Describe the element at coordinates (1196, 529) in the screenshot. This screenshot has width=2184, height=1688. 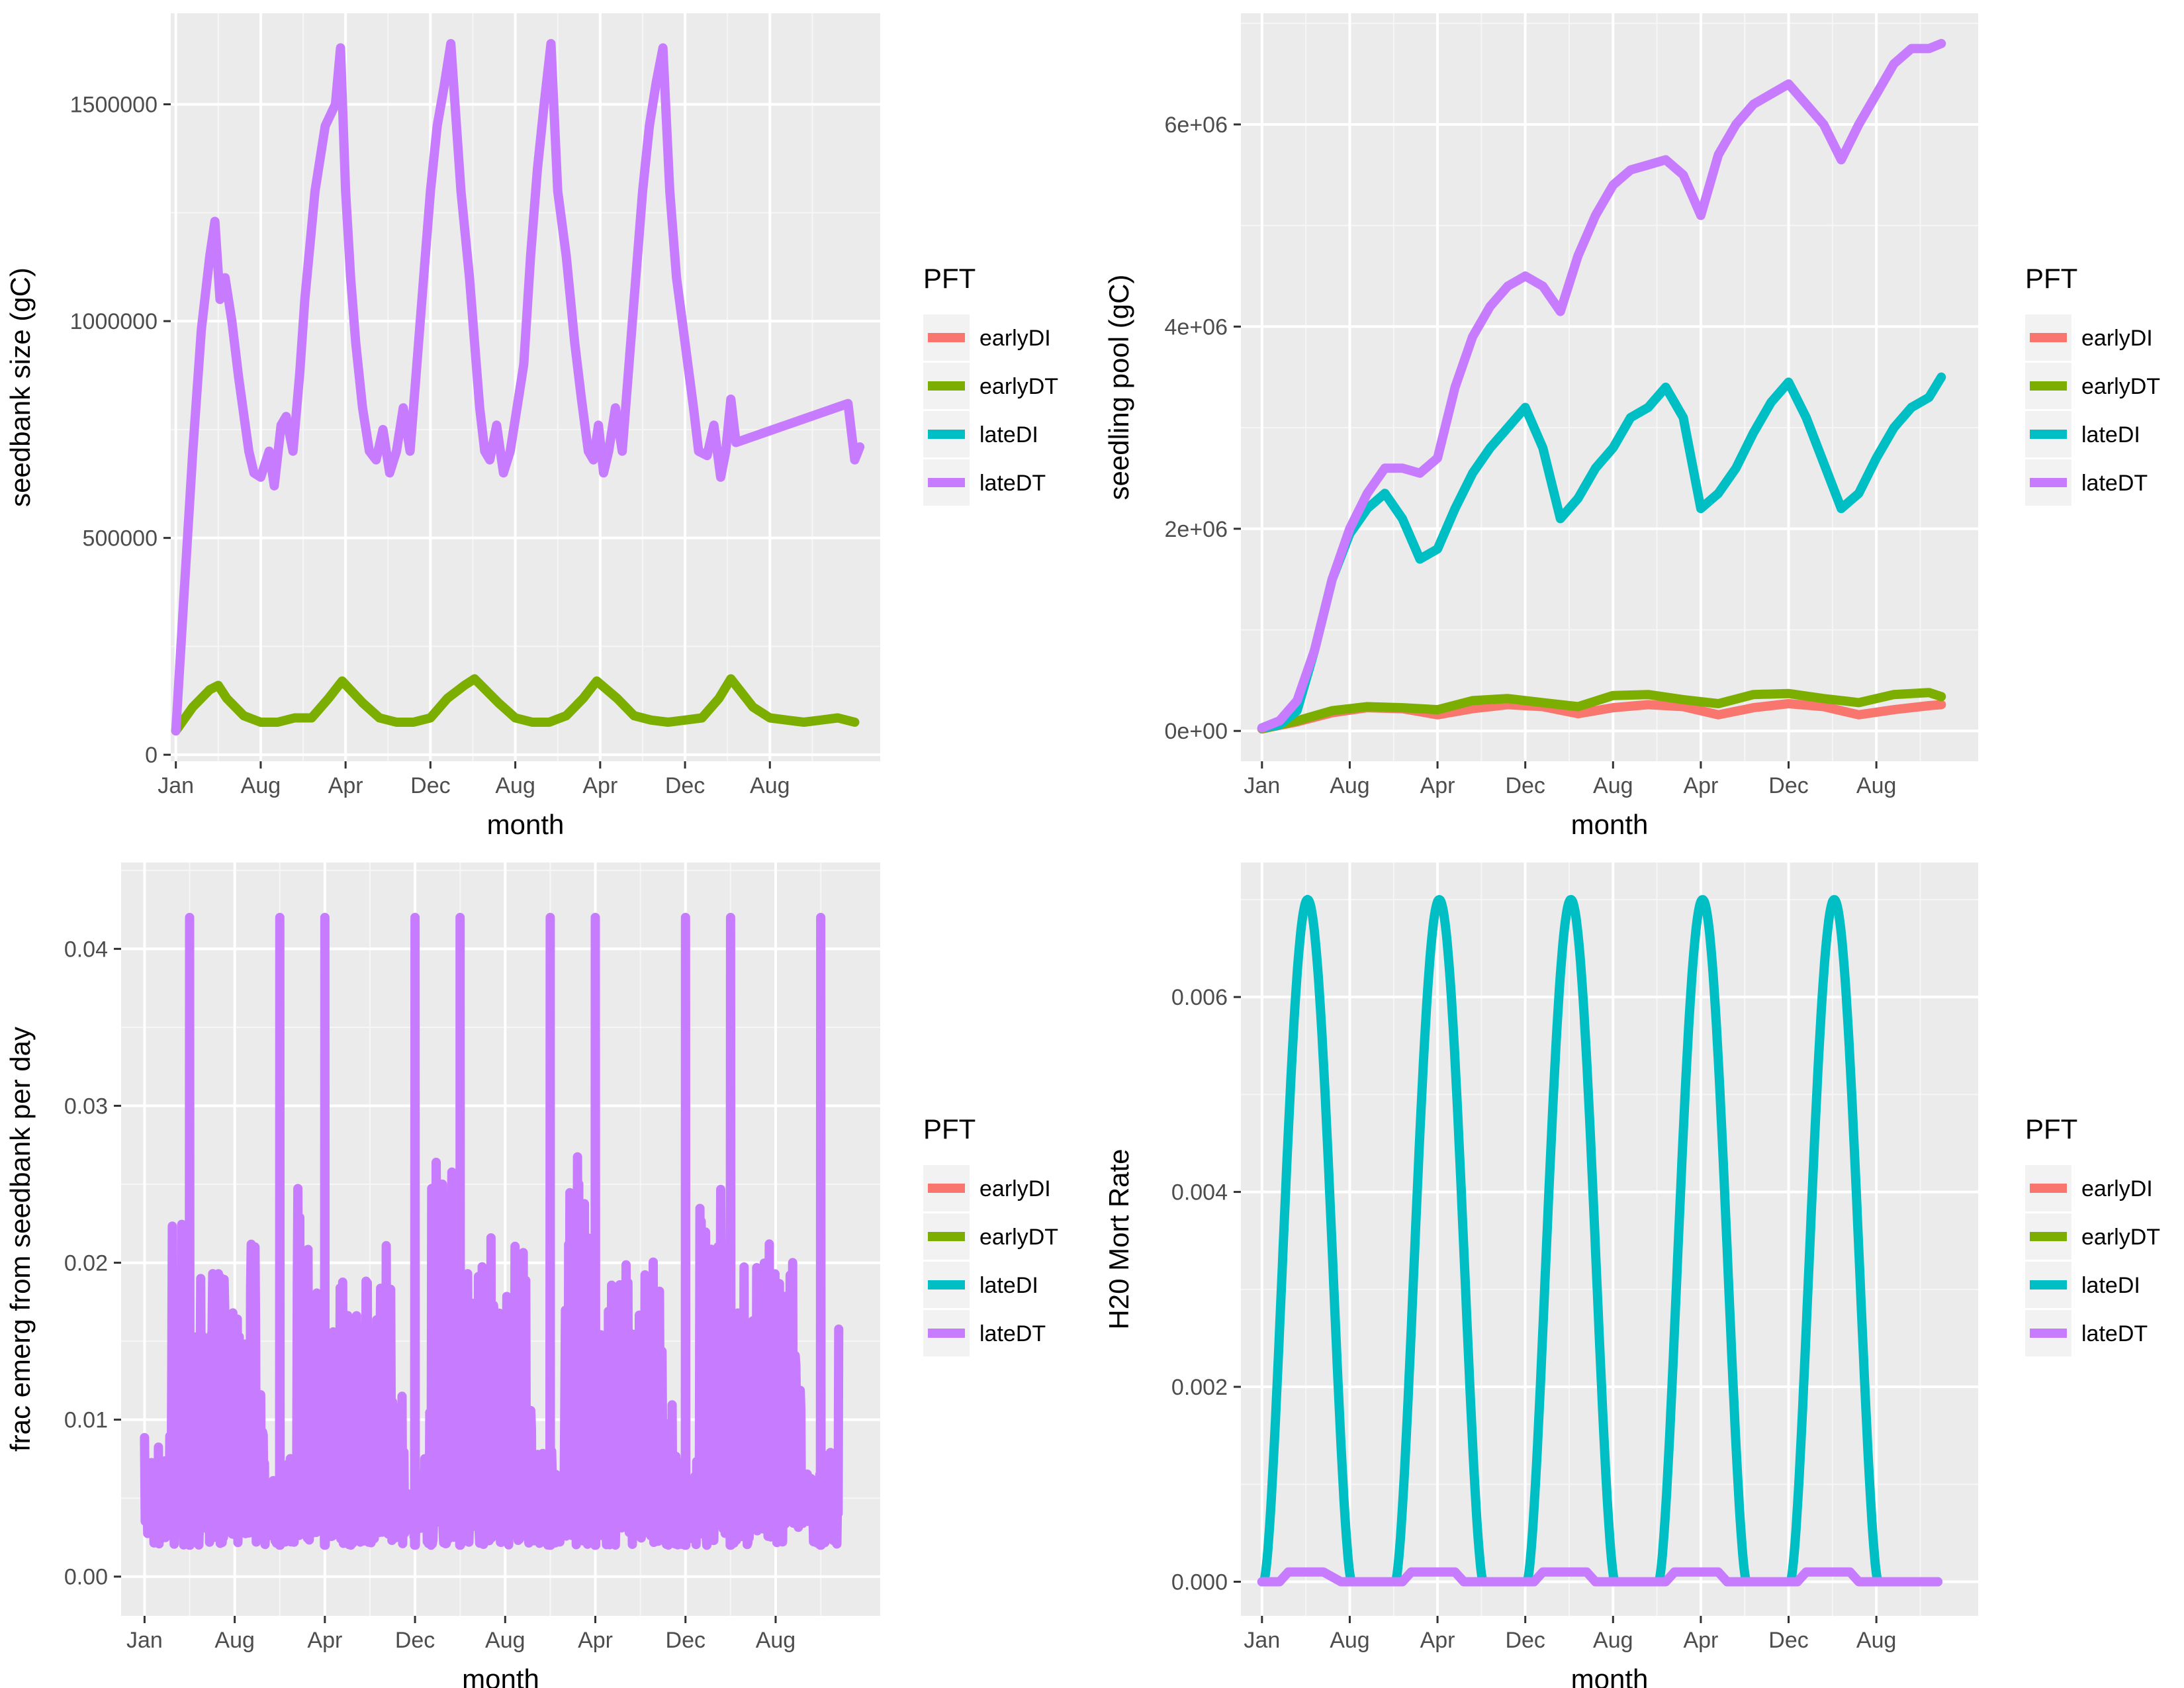
I see `y-tick-label: 2e+06` at that location.